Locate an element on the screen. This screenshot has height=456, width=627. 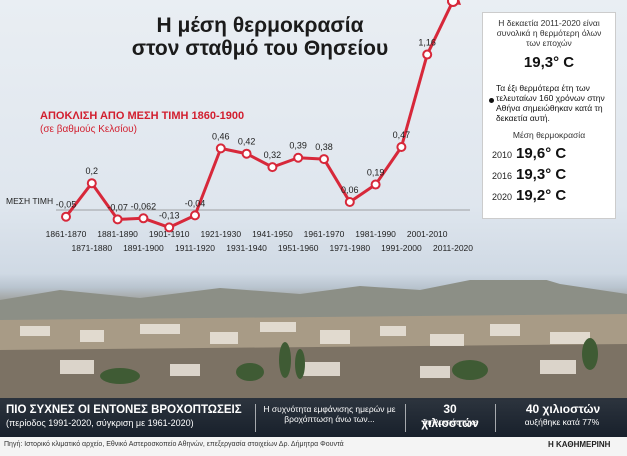
value-label: 0,32 is located at coordinates (273, 155).